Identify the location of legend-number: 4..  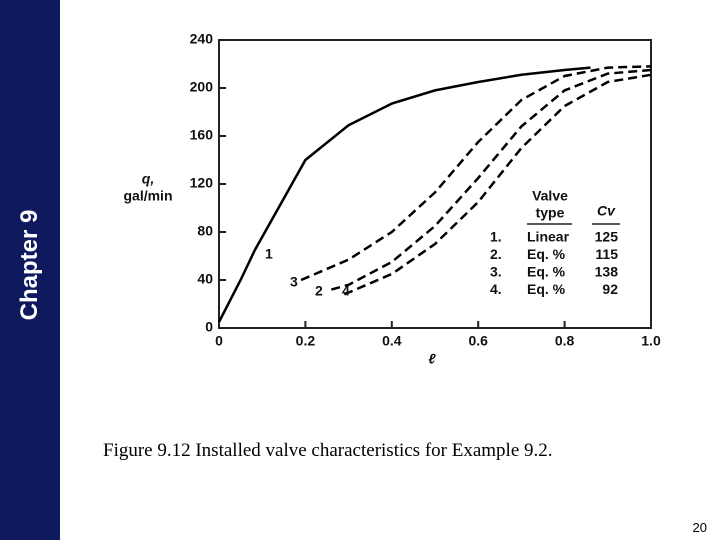
(496, 289).